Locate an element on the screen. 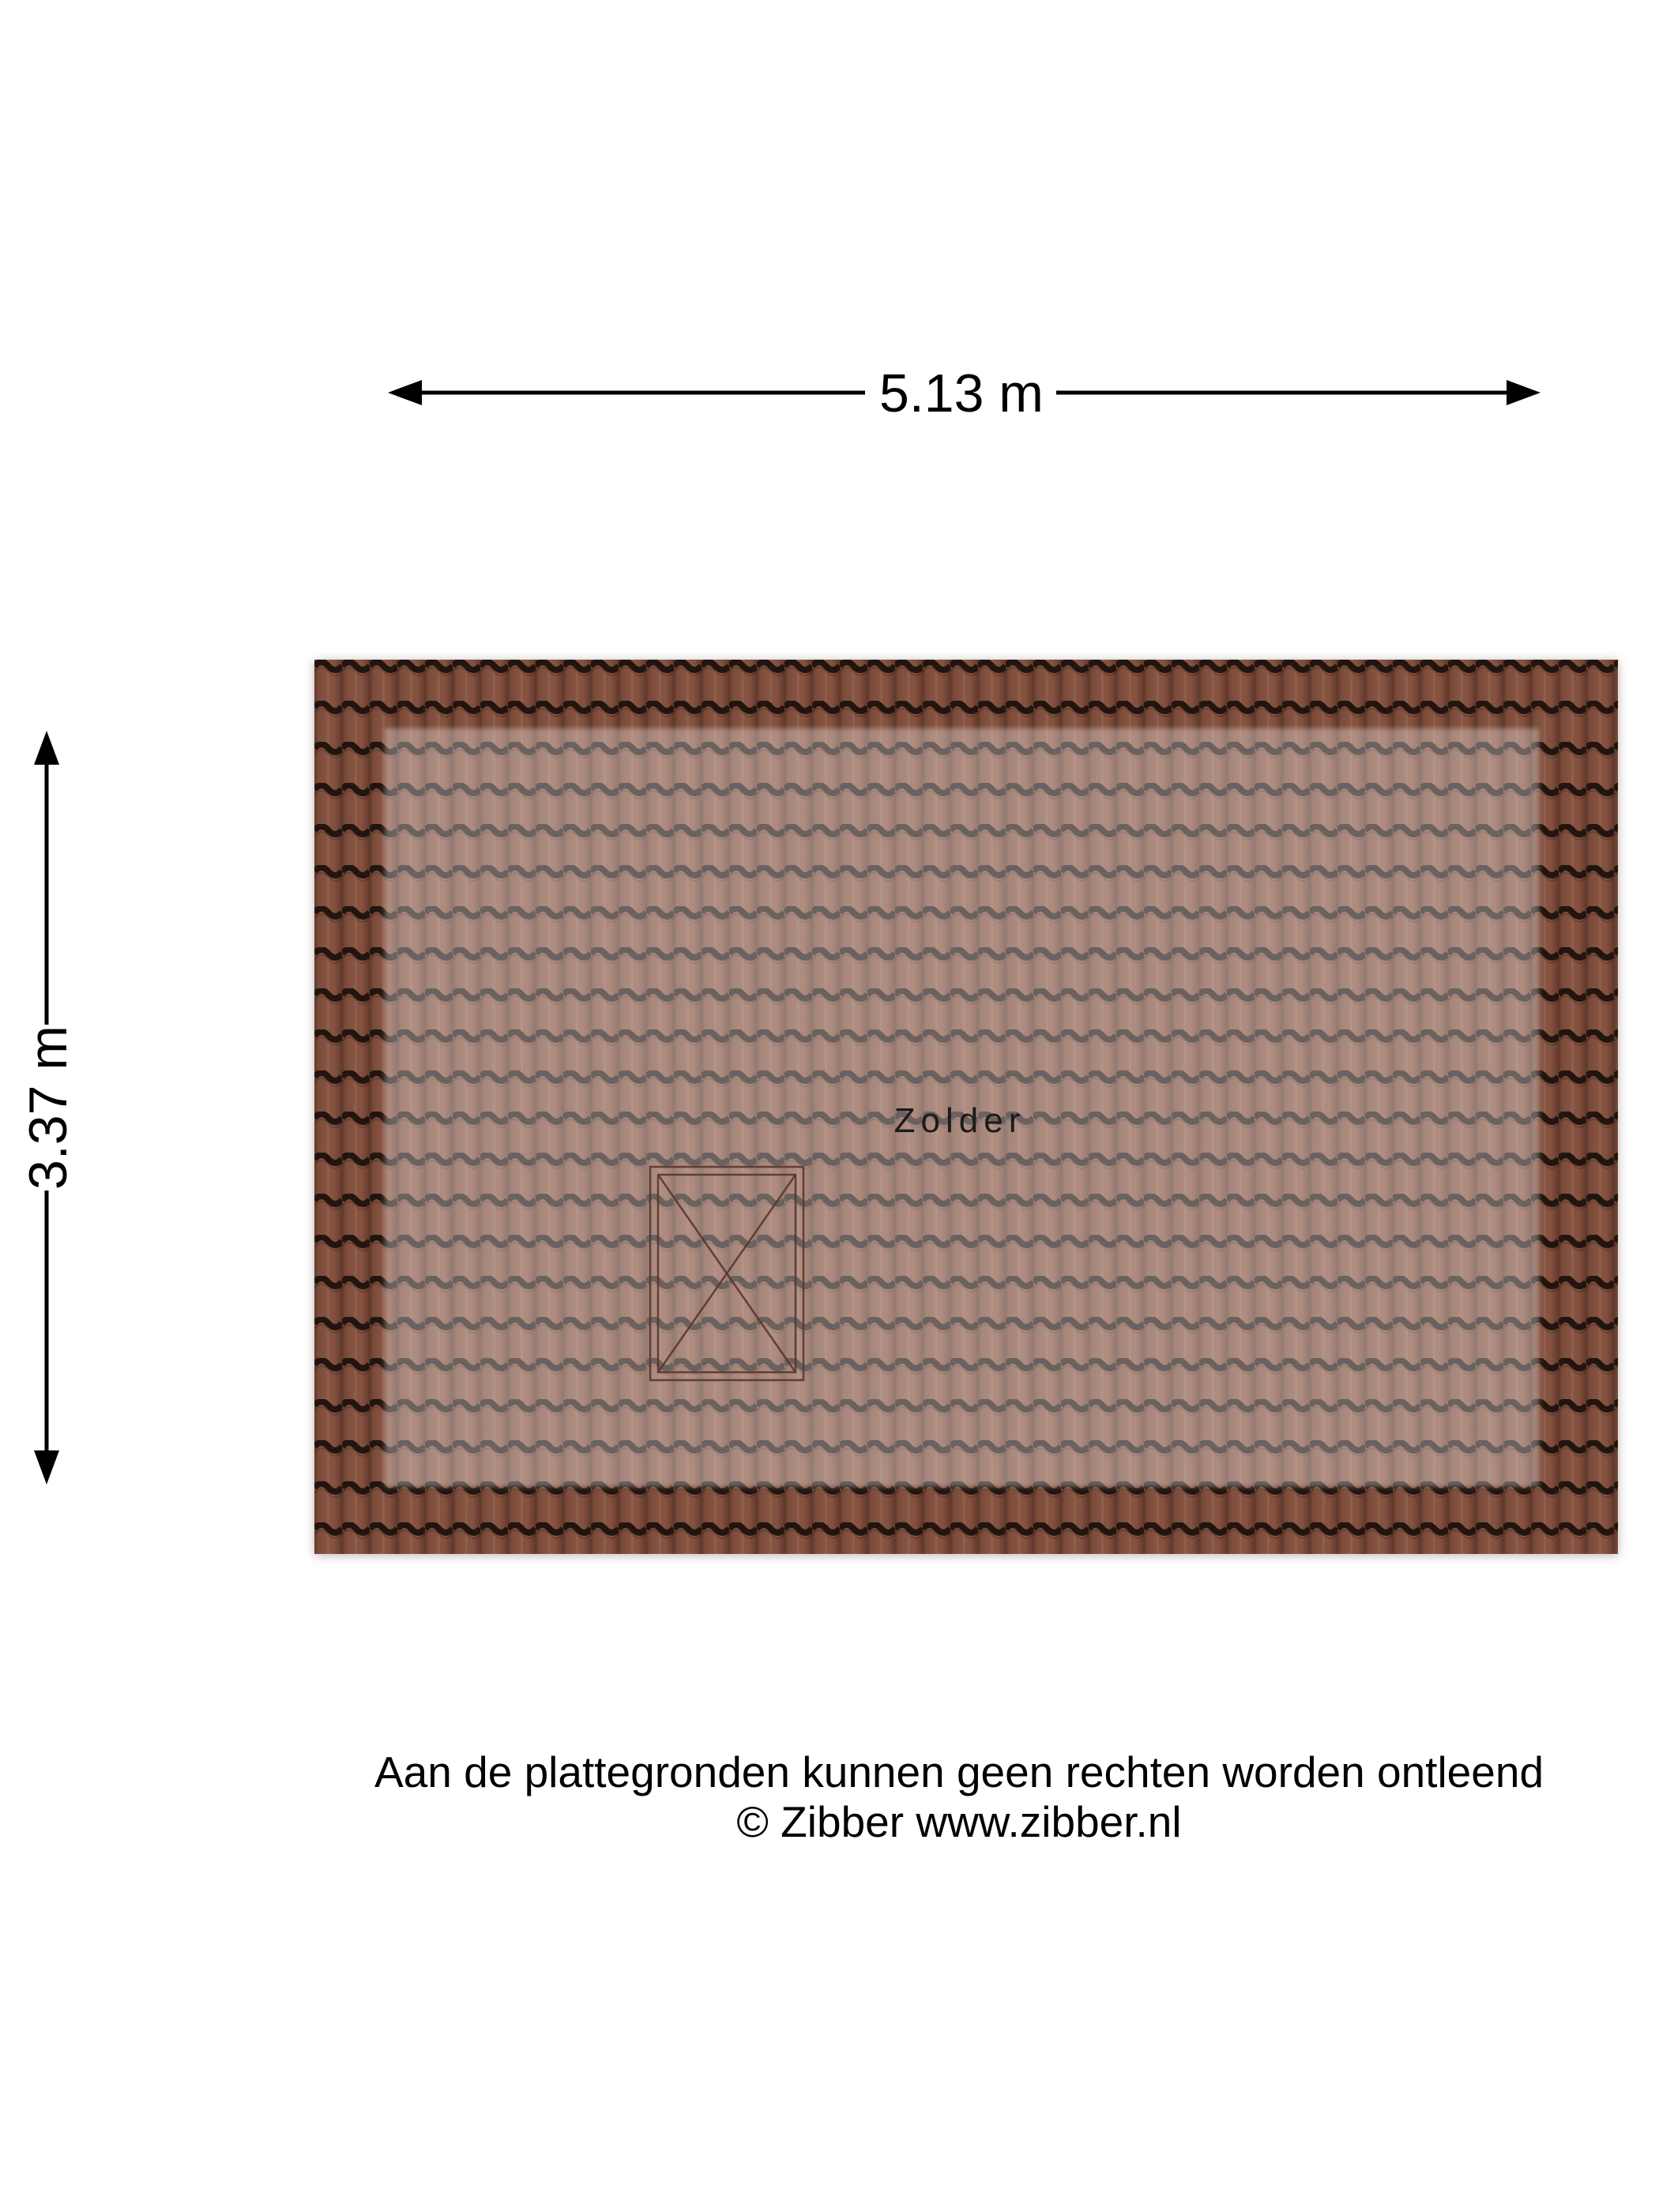 The image size is (1659, 2212). height-dimension-arrow: 3.37 m is located at coordinates (48, 1108).